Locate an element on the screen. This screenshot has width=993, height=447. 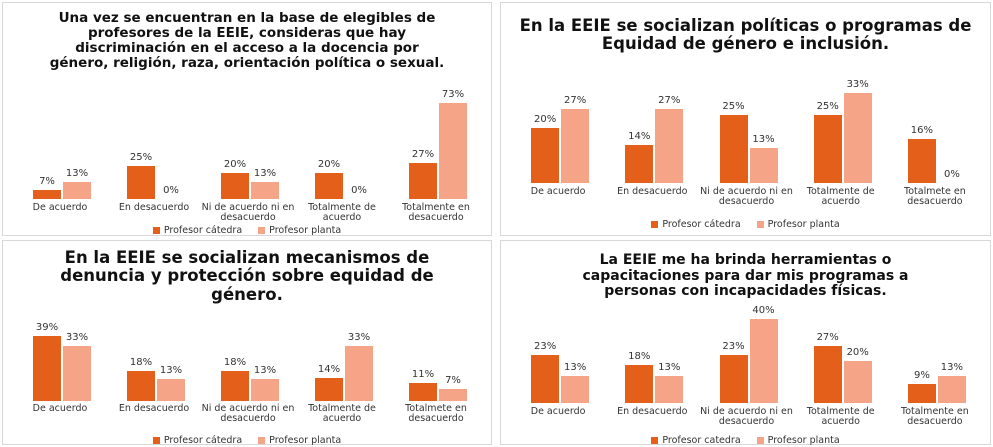
x-tick-label: Totalmete en desacuerdo is located at coordinates (935, 197).